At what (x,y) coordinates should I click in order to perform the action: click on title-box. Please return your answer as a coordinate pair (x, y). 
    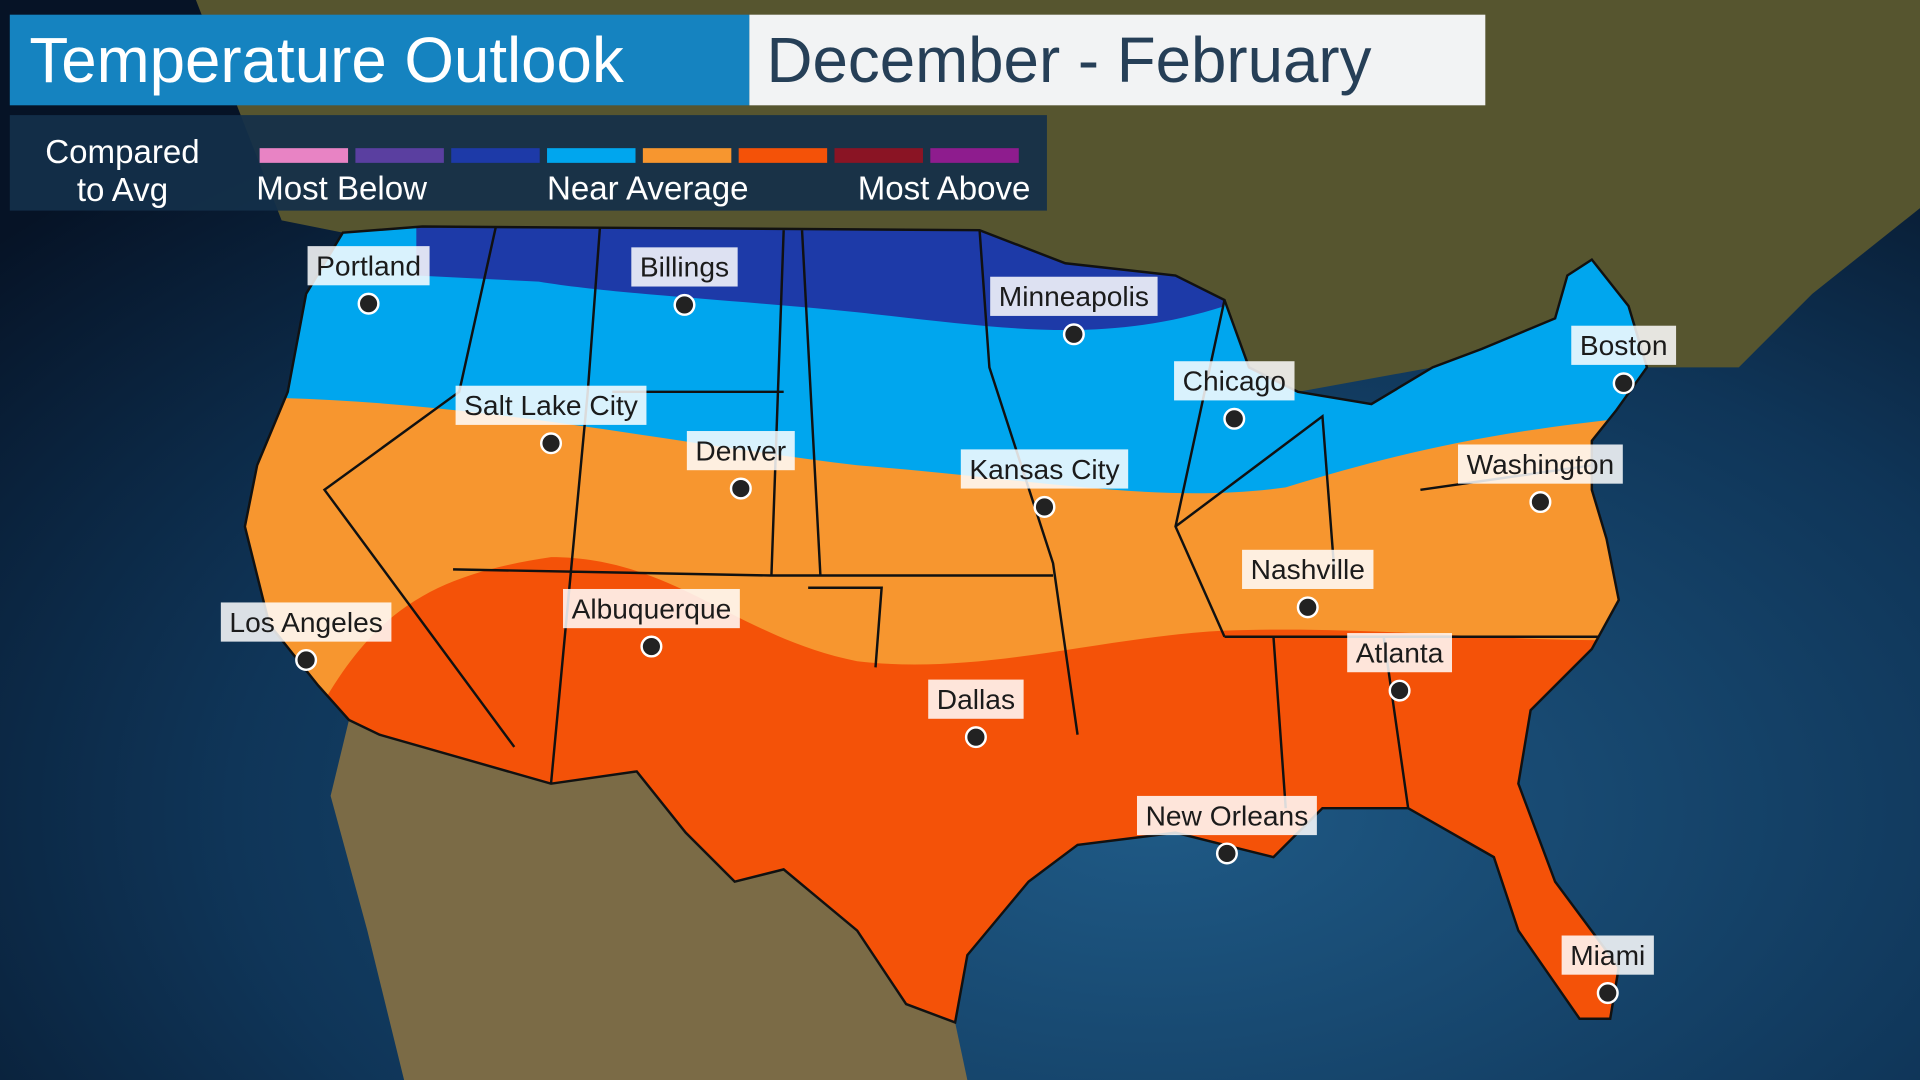
    Looking at the image, I should click on (379, 60).